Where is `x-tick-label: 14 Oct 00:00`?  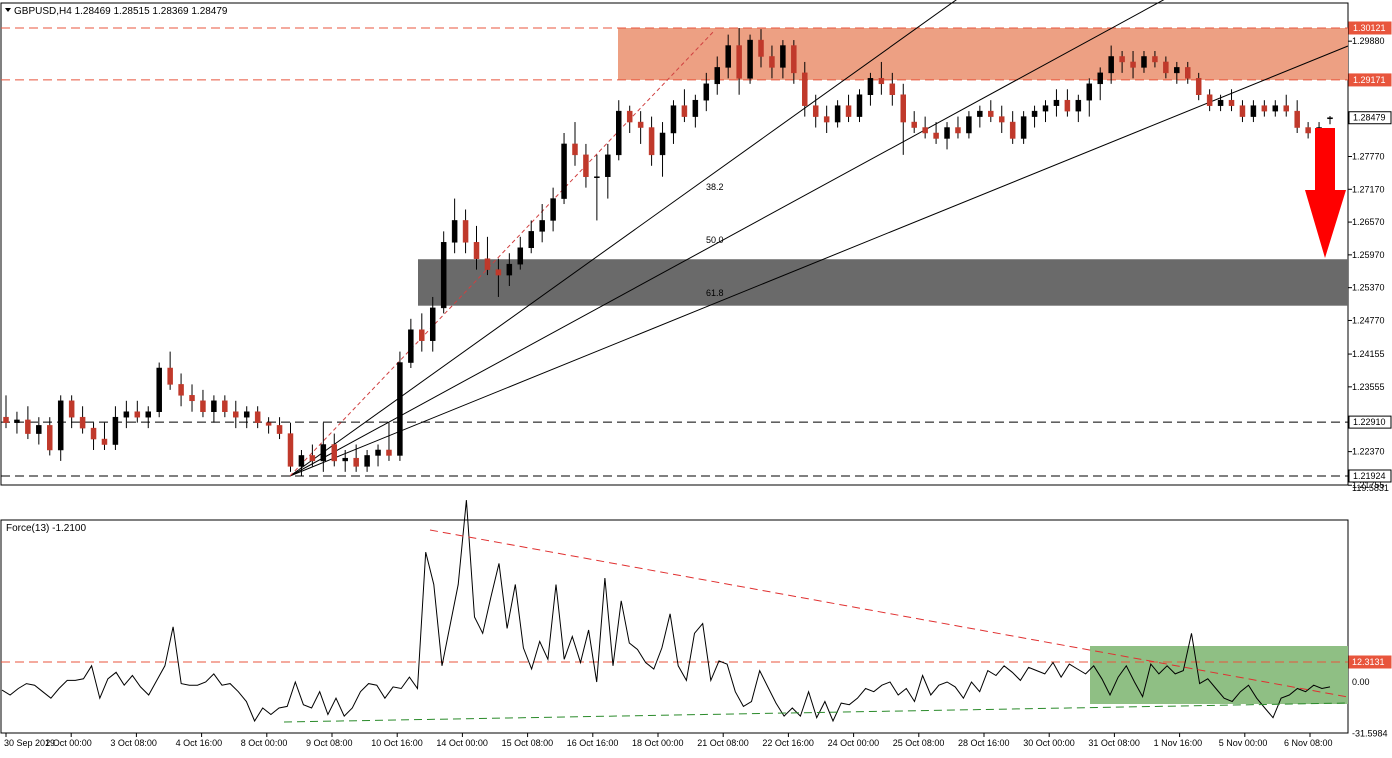 x-tick-label: 14 Oct 00:00 is located at coordinates (462, 743).